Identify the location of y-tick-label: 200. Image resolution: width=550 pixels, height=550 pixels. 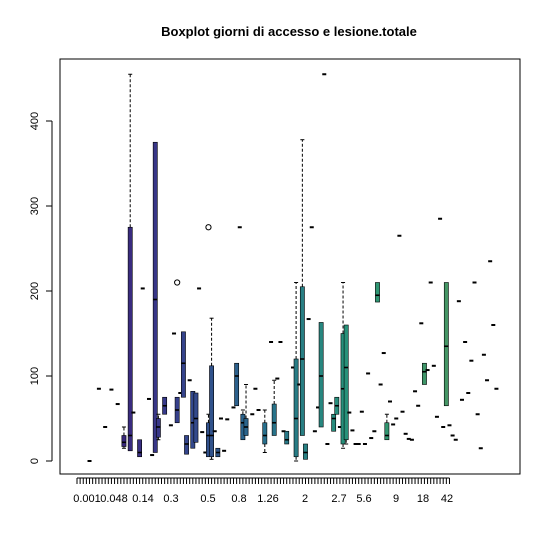
(35, 291).